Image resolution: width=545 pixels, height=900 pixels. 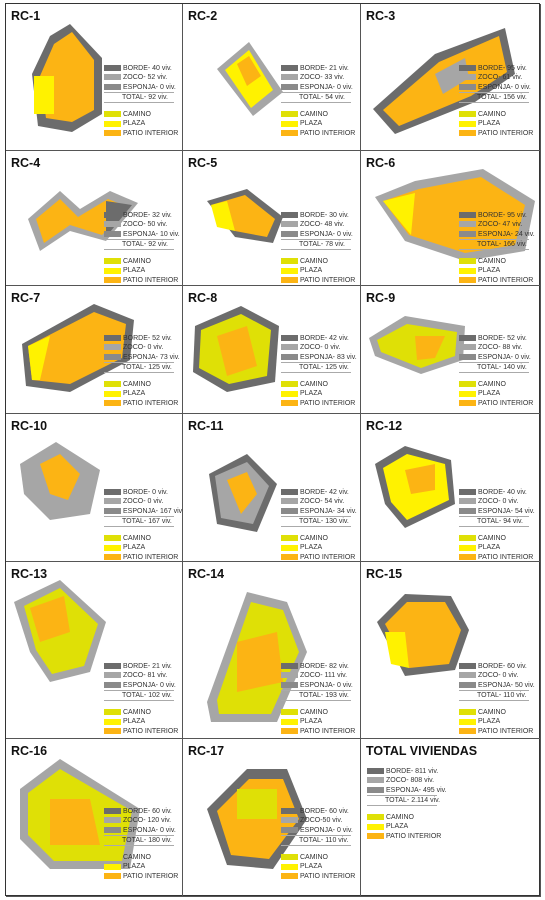 What do you see at coordinates (141, 666) in the screenshot?
I see `legend-row-borde: BORDE- 21 viv.` at bounding box center [141, 666].